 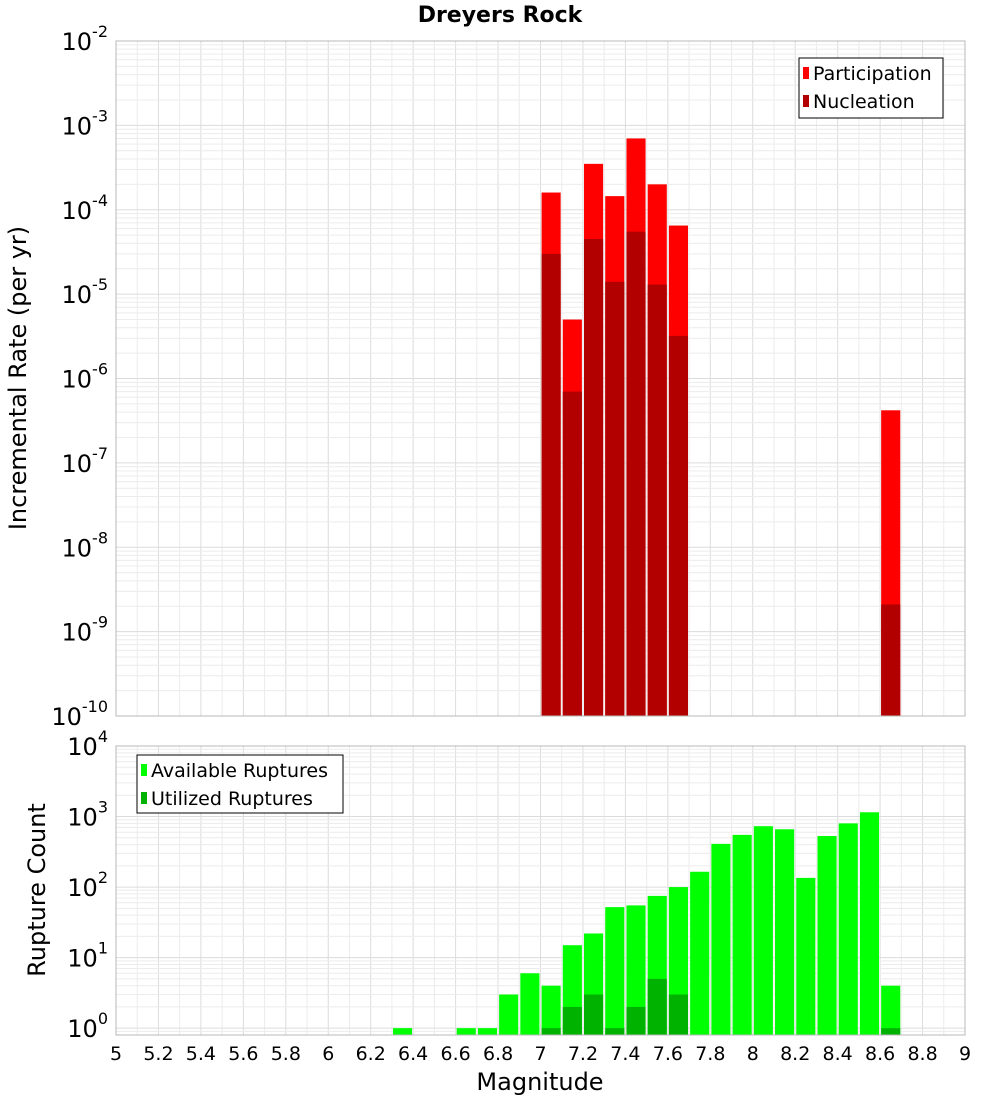 What do you see at coordinates (872, 74) in the screenshot?
I see `rate-legend-label: Participation` at bounding box center [872, 74].